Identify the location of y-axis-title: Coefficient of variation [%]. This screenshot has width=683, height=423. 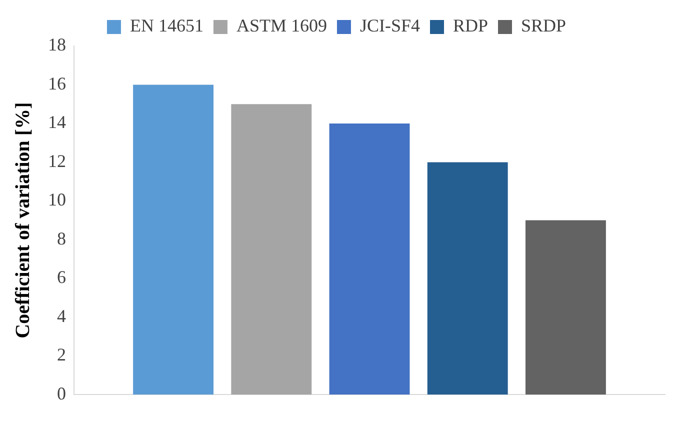
(23, 220).